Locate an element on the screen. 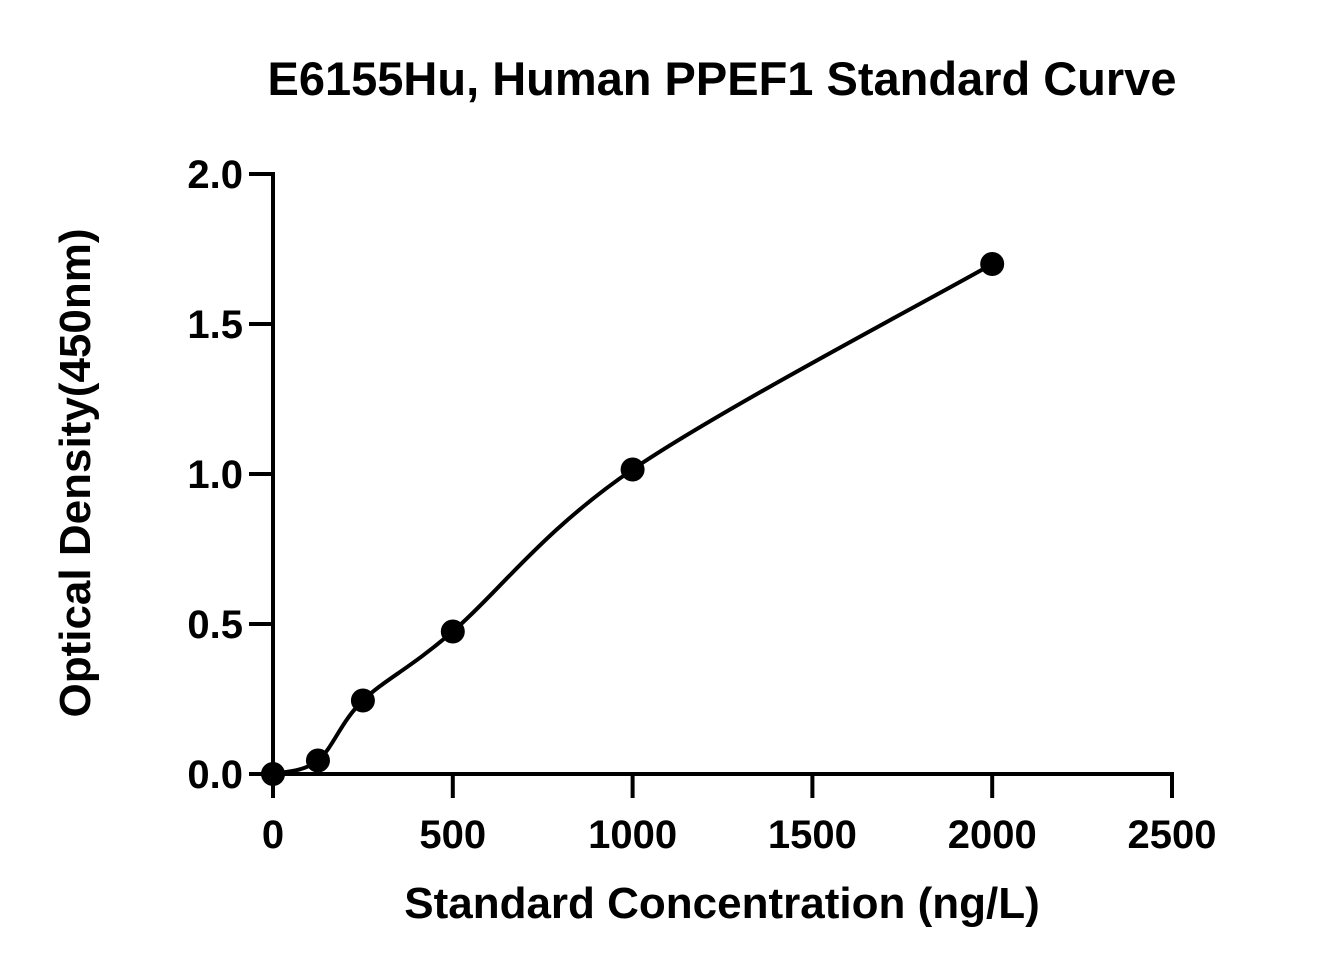 This screenshot has height=975, width=1338. x-tick-label: 1500 is located at coordinates (812, 835).